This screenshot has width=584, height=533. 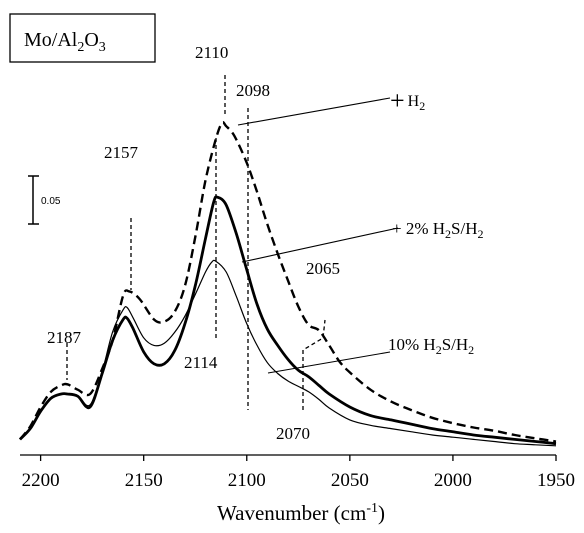 I want to click on chart-title: Mo/Al2O3, so click(x=65, y=42).